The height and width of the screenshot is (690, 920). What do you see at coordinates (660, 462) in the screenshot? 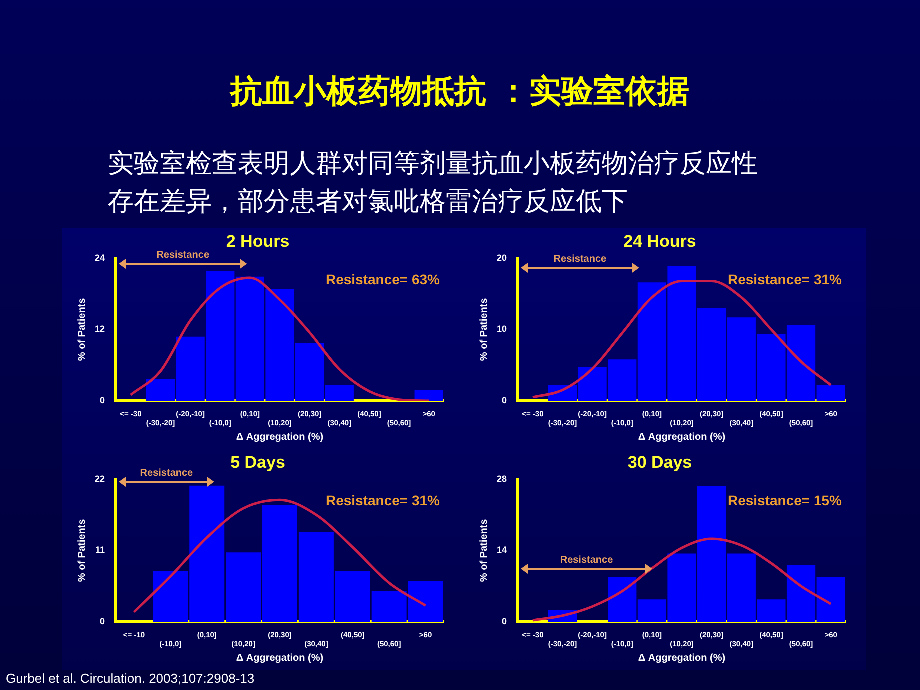
I see `chart-title: 30 Days` at bounding box center [660, 462].